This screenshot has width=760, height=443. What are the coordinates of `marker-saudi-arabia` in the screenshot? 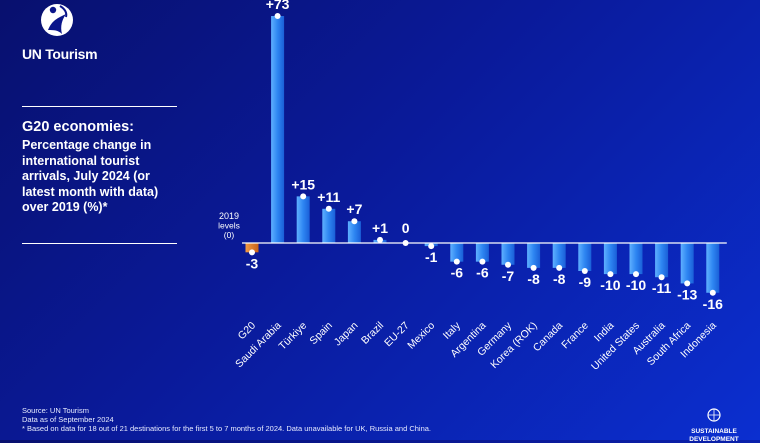 It's located at (277, 16).